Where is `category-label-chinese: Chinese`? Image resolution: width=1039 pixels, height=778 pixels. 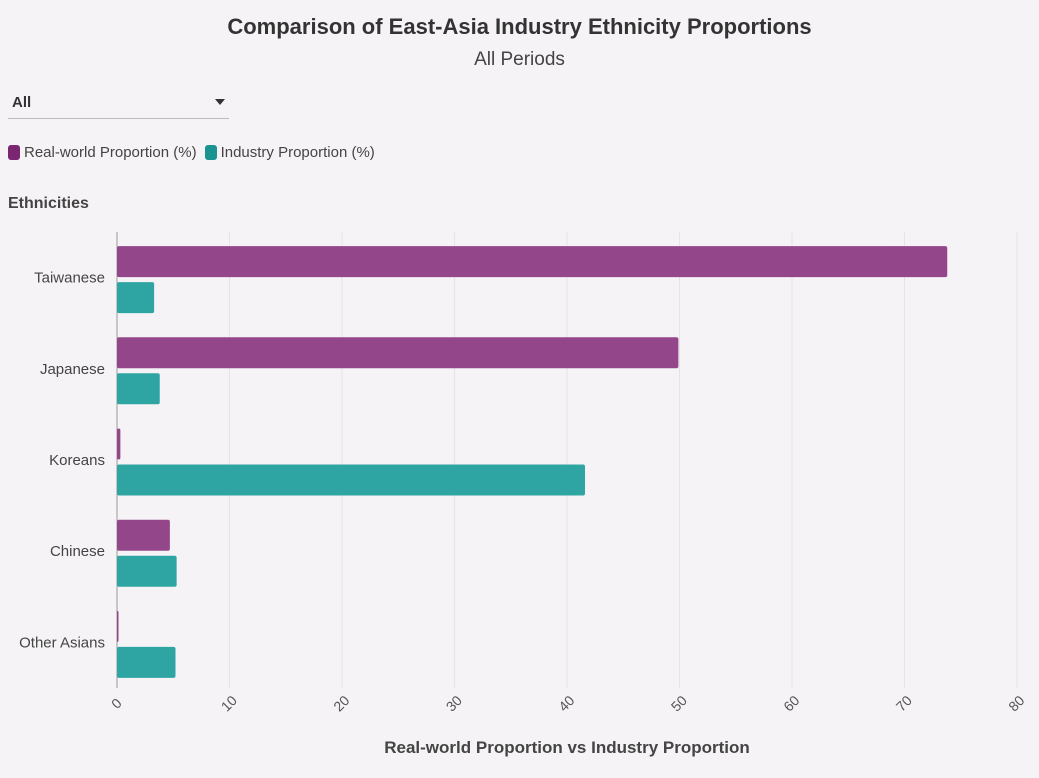 category-label-chinese: Chinese is located at coordinates (77, 551).